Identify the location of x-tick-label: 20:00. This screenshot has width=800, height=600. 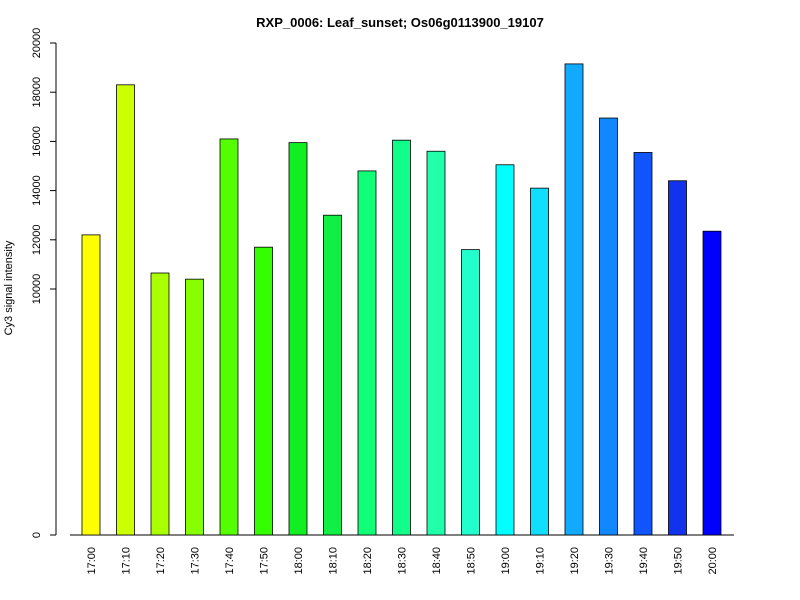
(713, 561).